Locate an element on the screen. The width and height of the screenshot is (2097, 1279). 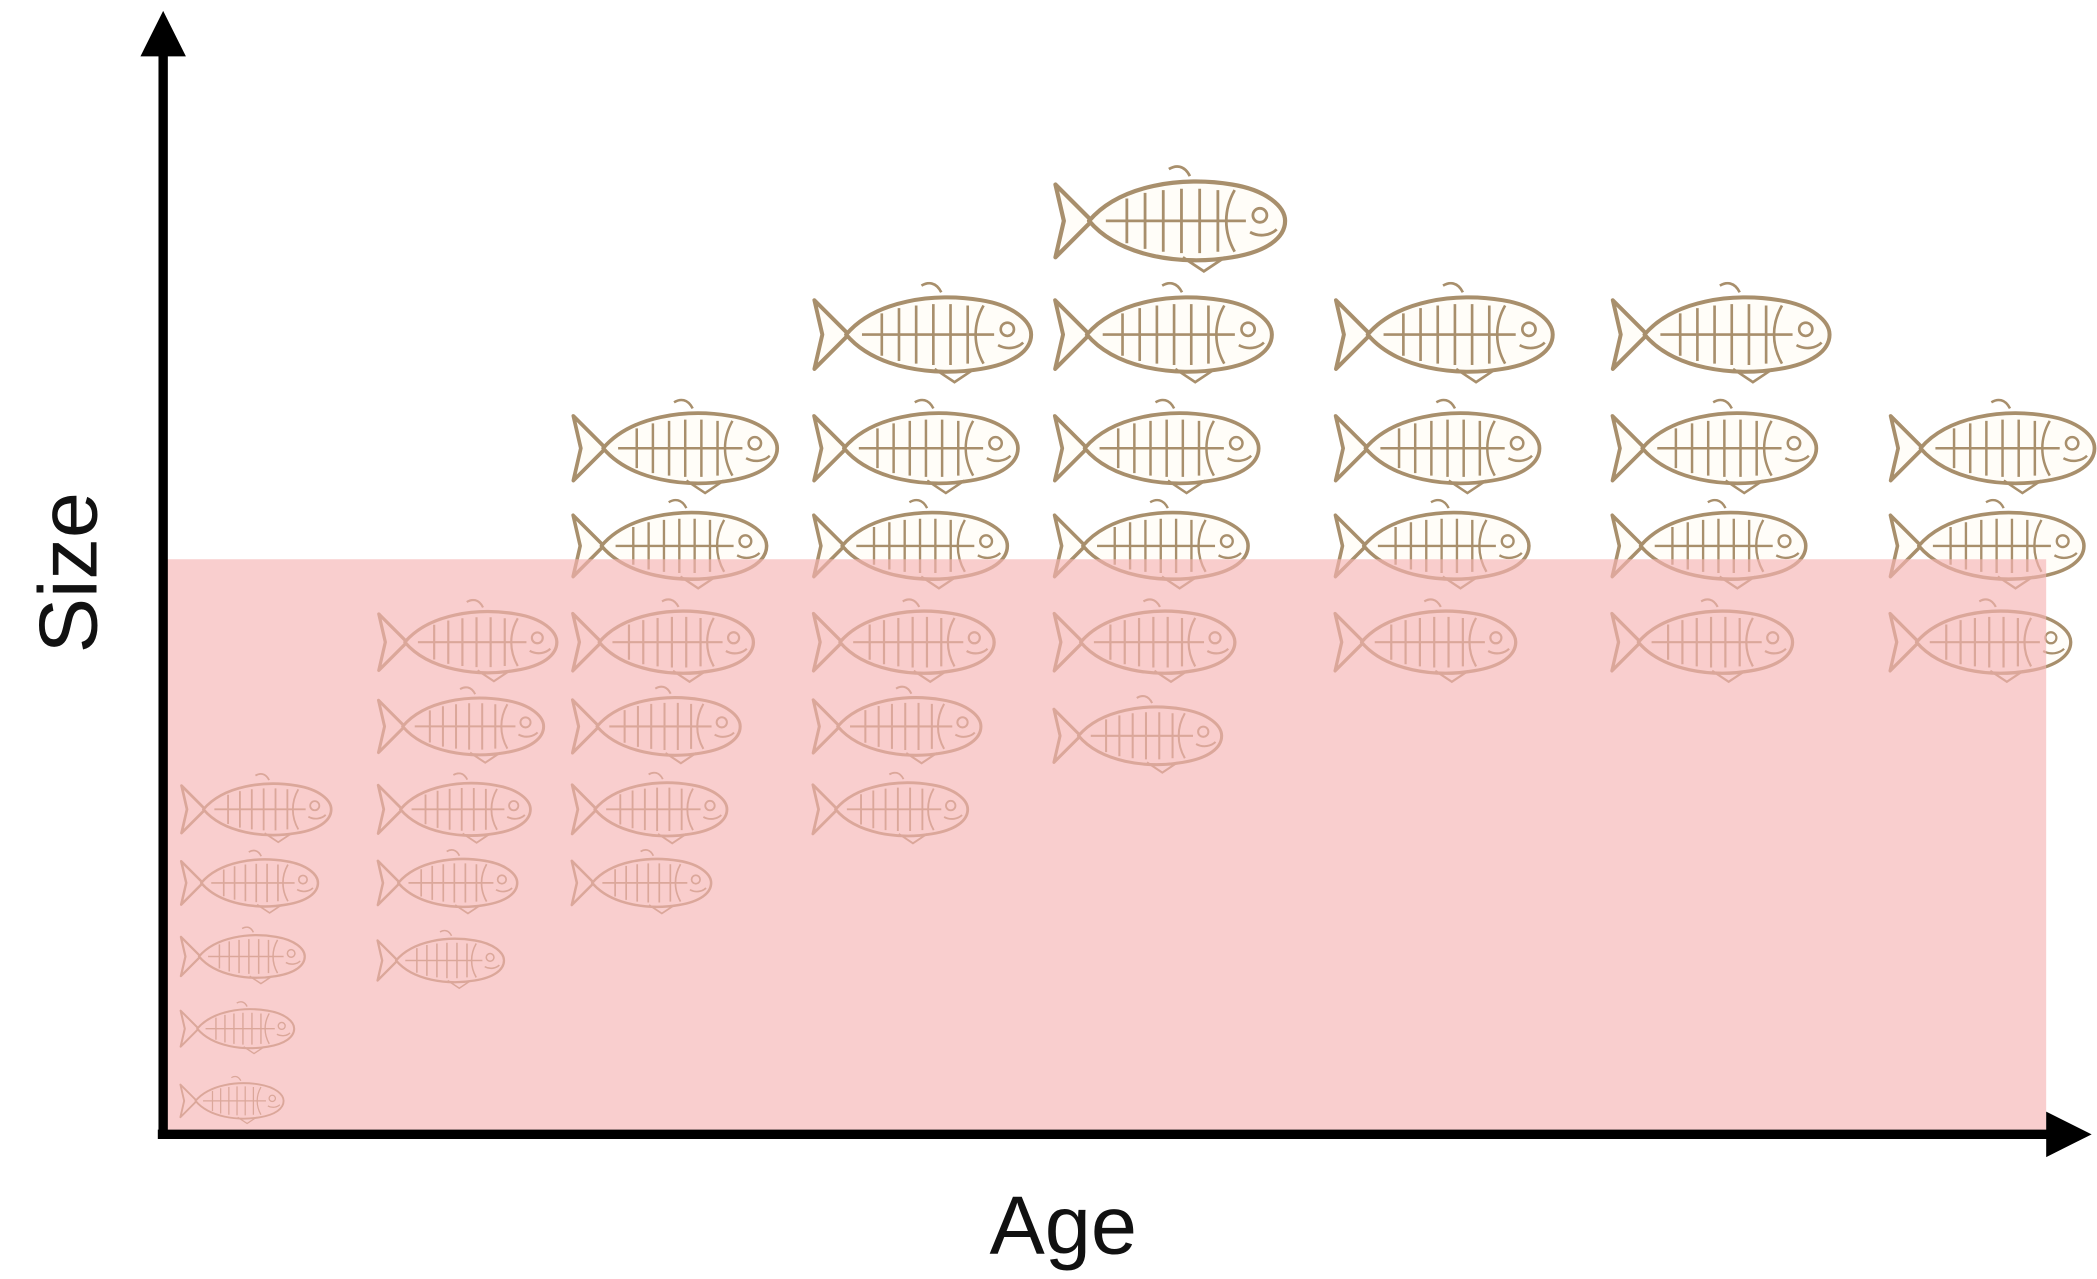
x-axis-label: Age is located at coordinates (1063, 1224).